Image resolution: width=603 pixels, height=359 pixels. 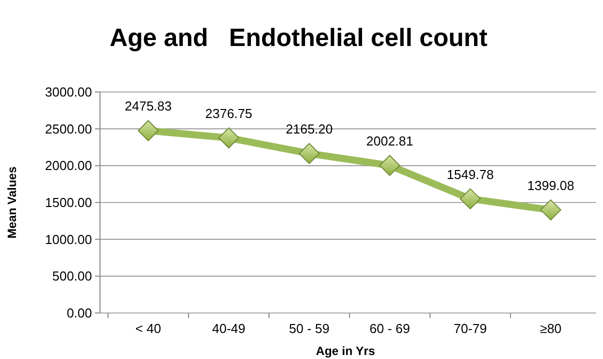 What do you see at coordinates (72, 276) in the screenshot?
I see `y-tick-label: 500.00` at bounding box center [72, 276].